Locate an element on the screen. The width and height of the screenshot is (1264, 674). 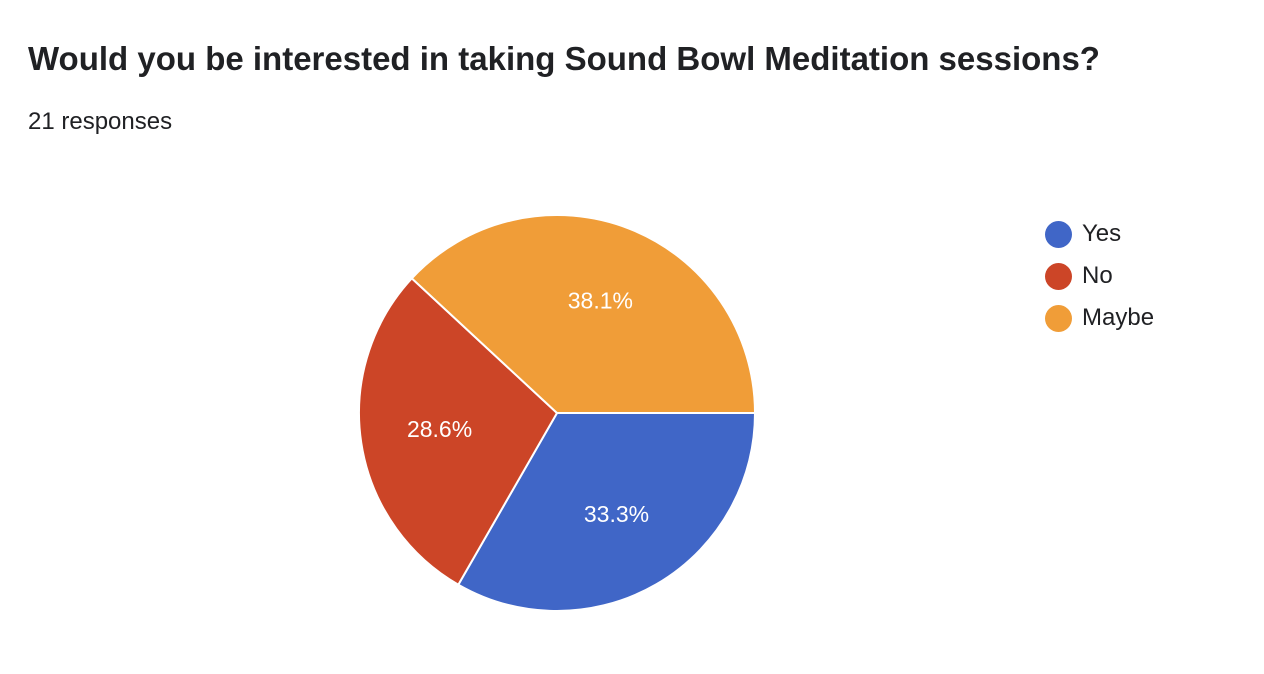
legend-label: No is located at coordinates (1097, 275).